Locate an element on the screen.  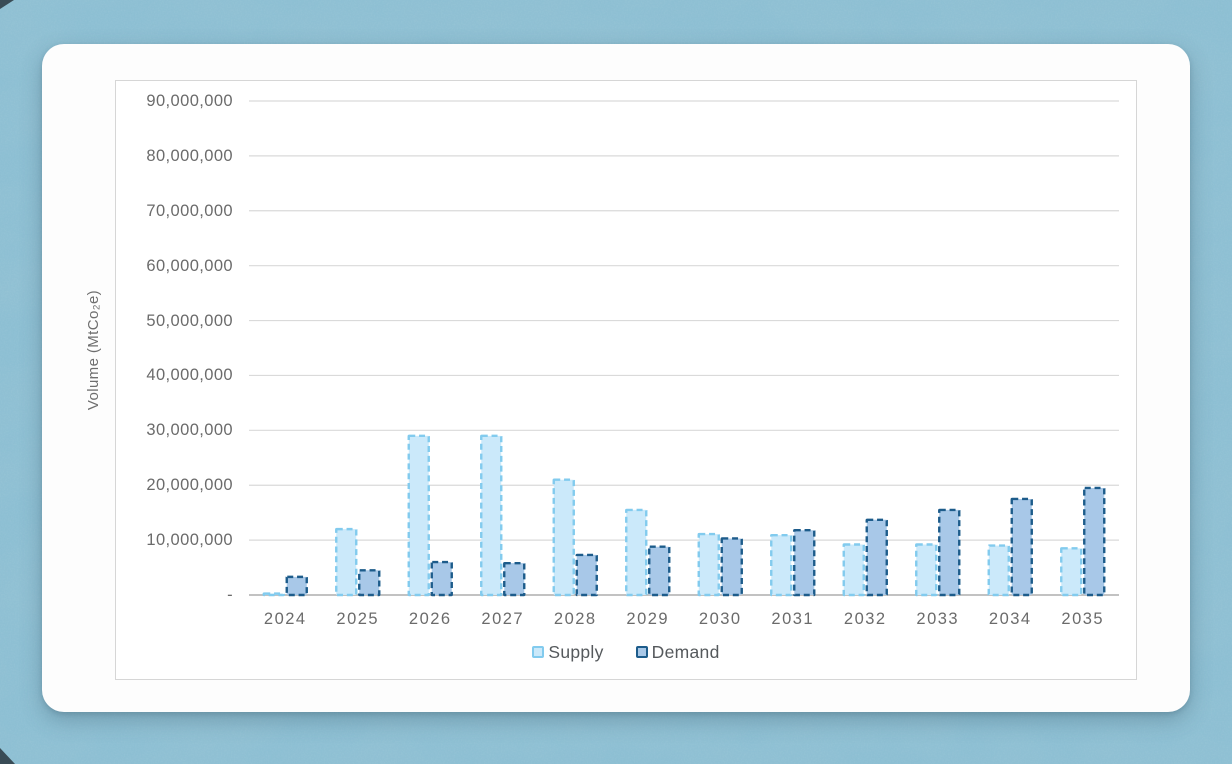
x-tick-label-2031: 2031 is located at coordinates (793, 619).